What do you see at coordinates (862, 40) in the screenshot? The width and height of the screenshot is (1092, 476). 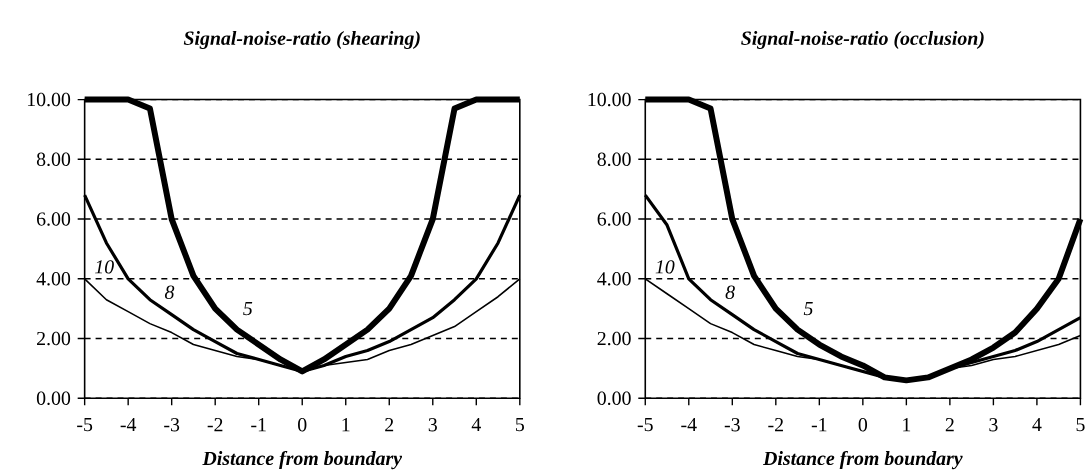 I see `chart-title: Signal-noise-ratio (occlusion)` at bounding box center [862, 40].